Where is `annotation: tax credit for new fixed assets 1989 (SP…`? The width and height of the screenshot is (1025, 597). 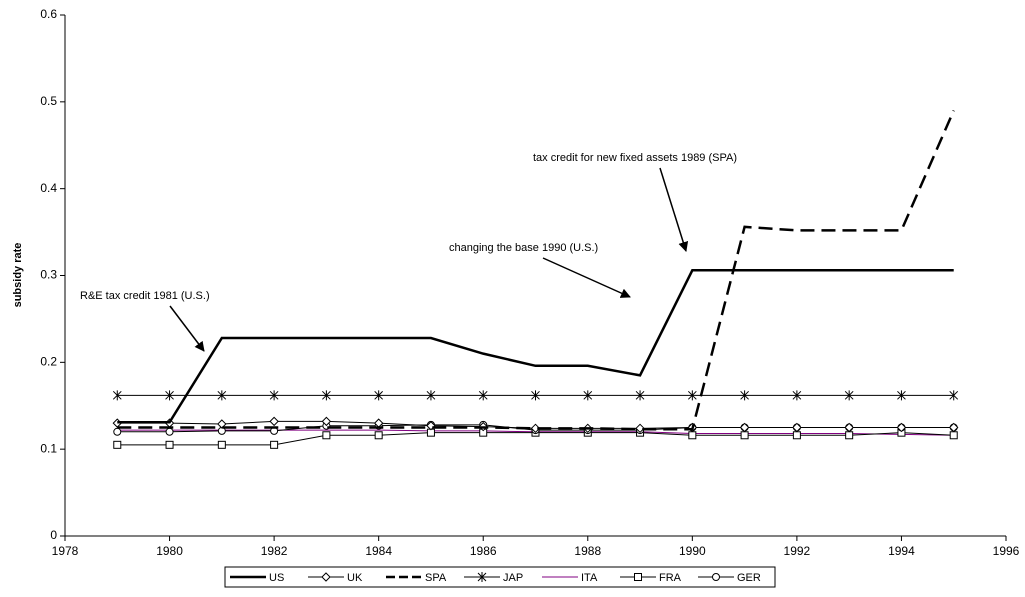 annotation: tax credit for new fixed assets 1989 (SP… is located at coordinates (635, 158).